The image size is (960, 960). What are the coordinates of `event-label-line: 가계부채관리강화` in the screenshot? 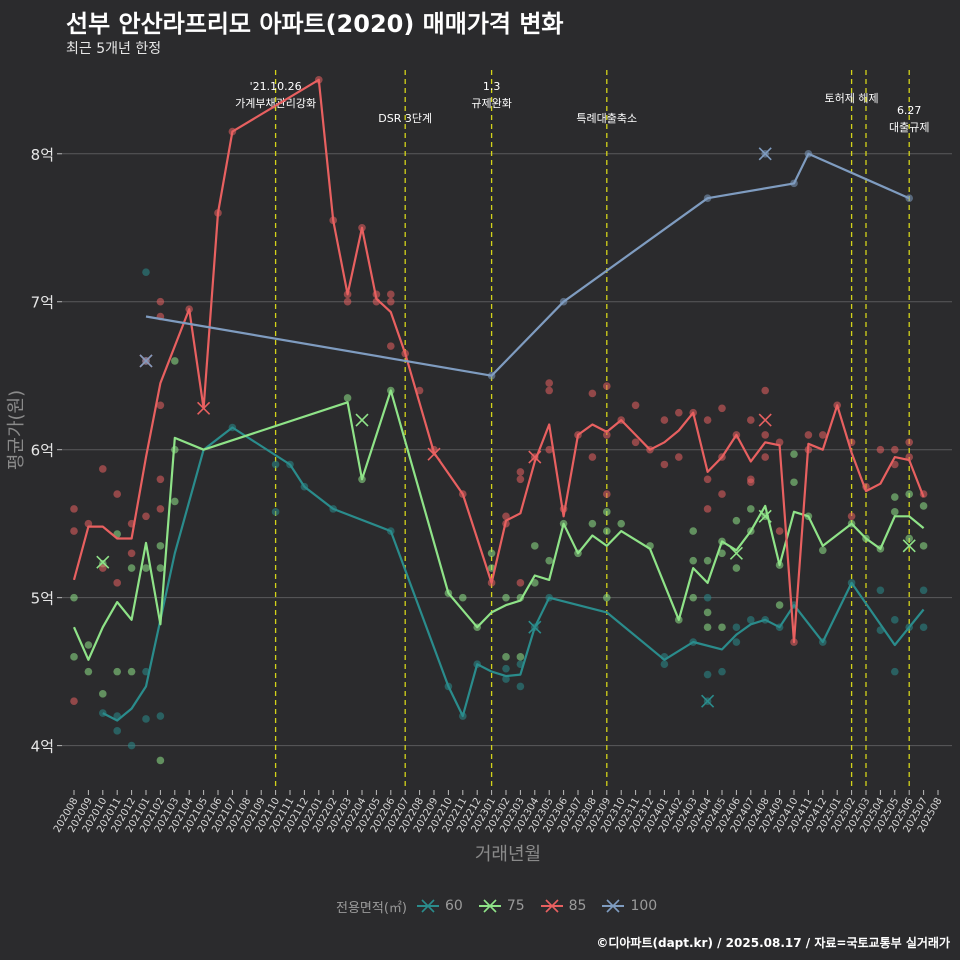 It's located at (275, 103).